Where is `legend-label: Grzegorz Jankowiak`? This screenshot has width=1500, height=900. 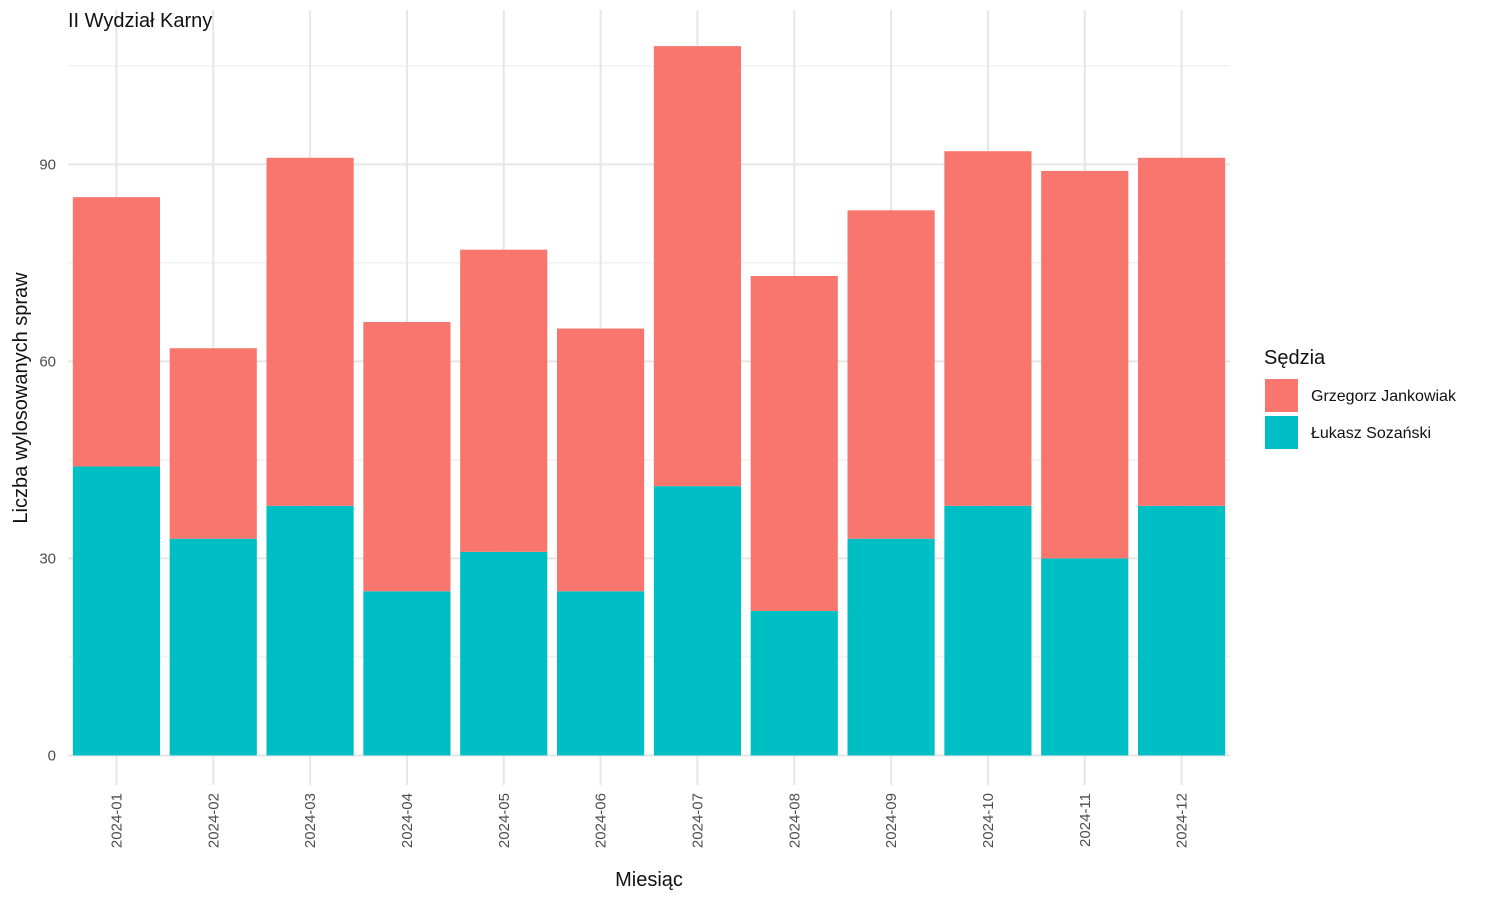
legend-label: Grzegorz Jankowiak is located at coordinates (1384, 396).